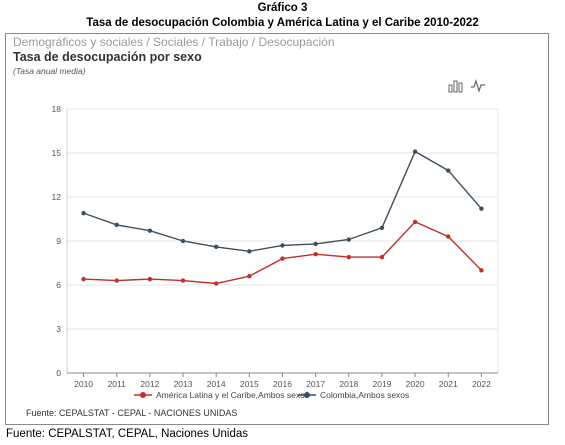 The width and height of the screenshot is (565, 445). I want to click on x-tick-label: 2013, so click(183, 384).